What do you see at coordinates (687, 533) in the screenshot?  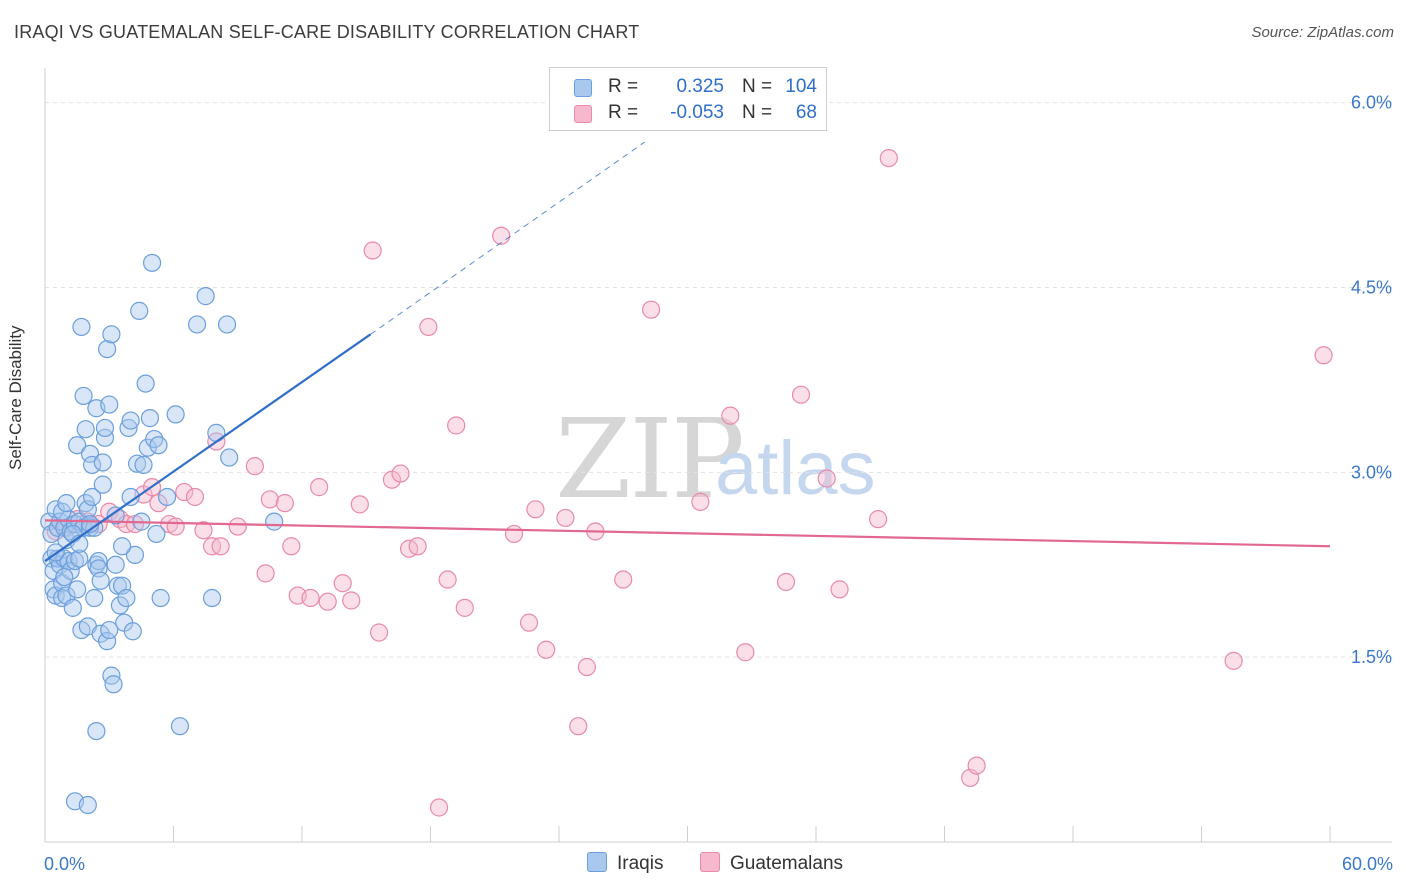 I see `guatemalans-trend-line` at bounding box center [687, 533].